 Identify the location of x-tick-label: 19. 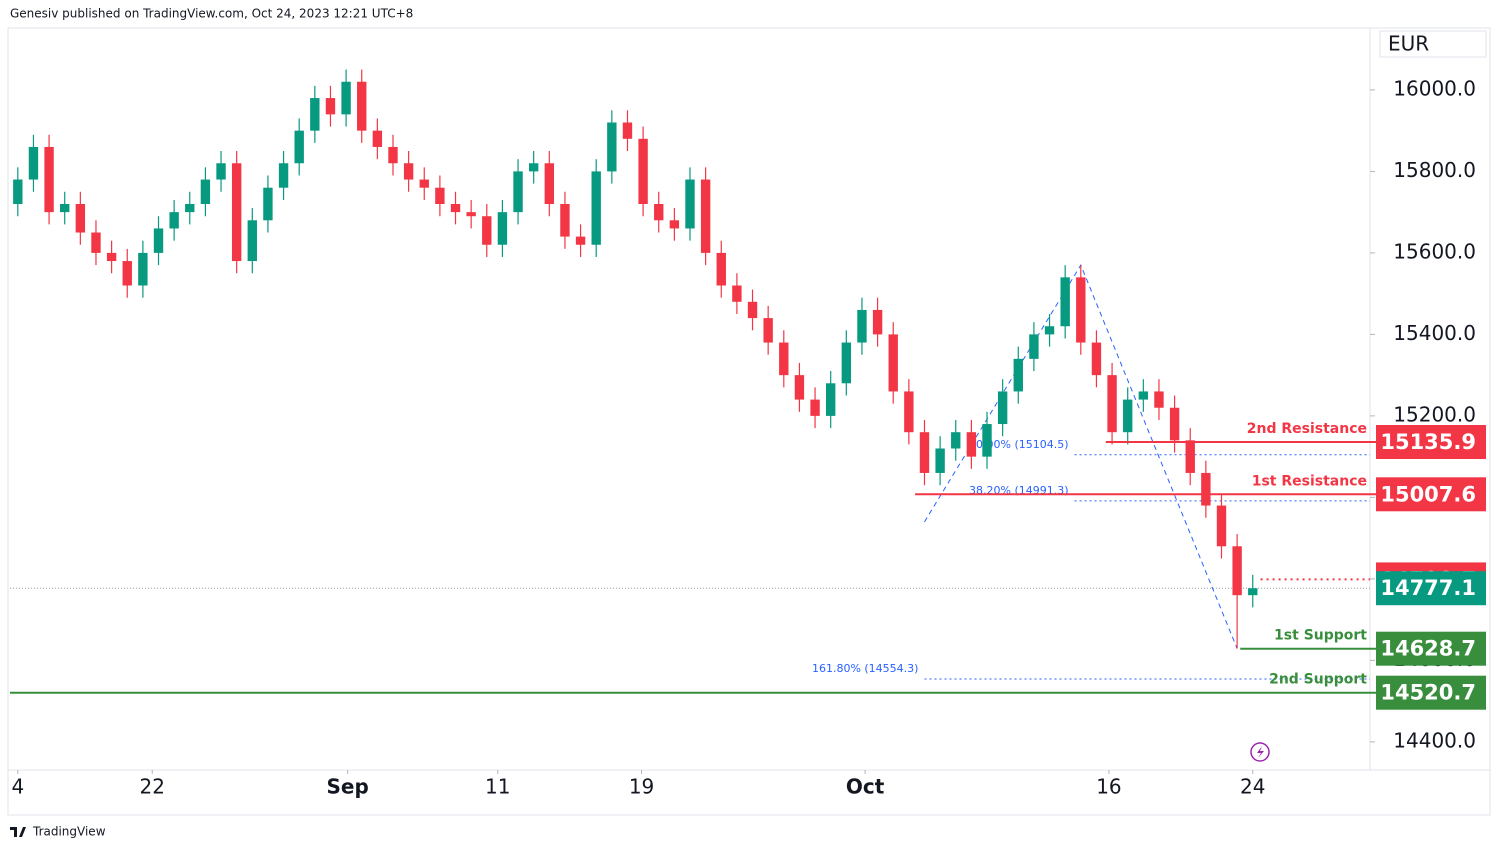
(641, 787).